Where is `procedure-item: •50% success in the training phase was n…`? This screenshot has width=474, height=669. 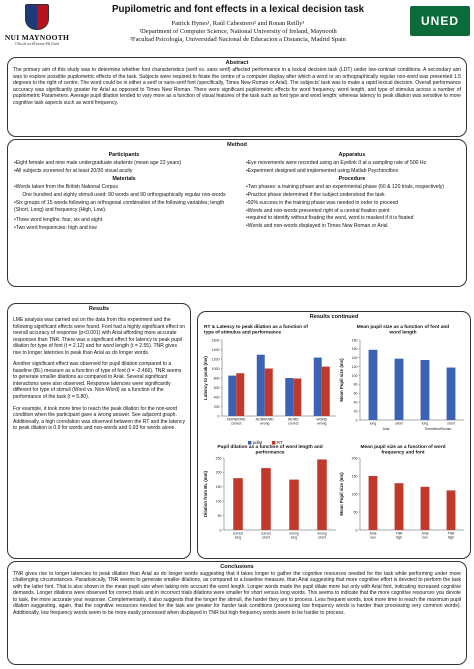
procedure-item: •50% success in the training phase was n… is located at coordinates (322, 202).